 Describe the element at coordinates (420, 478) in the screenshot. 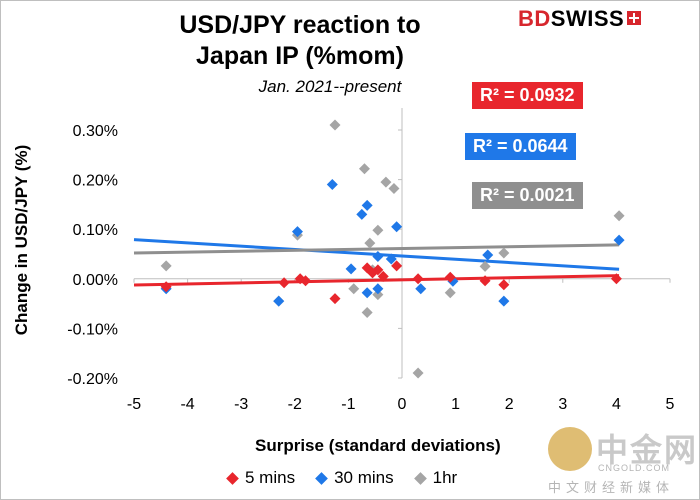

I see `legend-1hr-diamond-icon` at that location.